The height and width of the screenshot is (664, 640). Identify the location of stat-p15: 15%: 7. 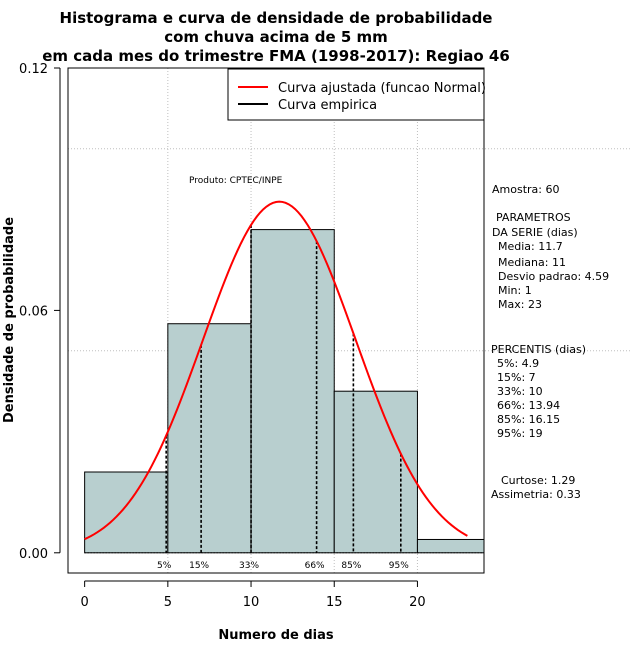
(516, 377).